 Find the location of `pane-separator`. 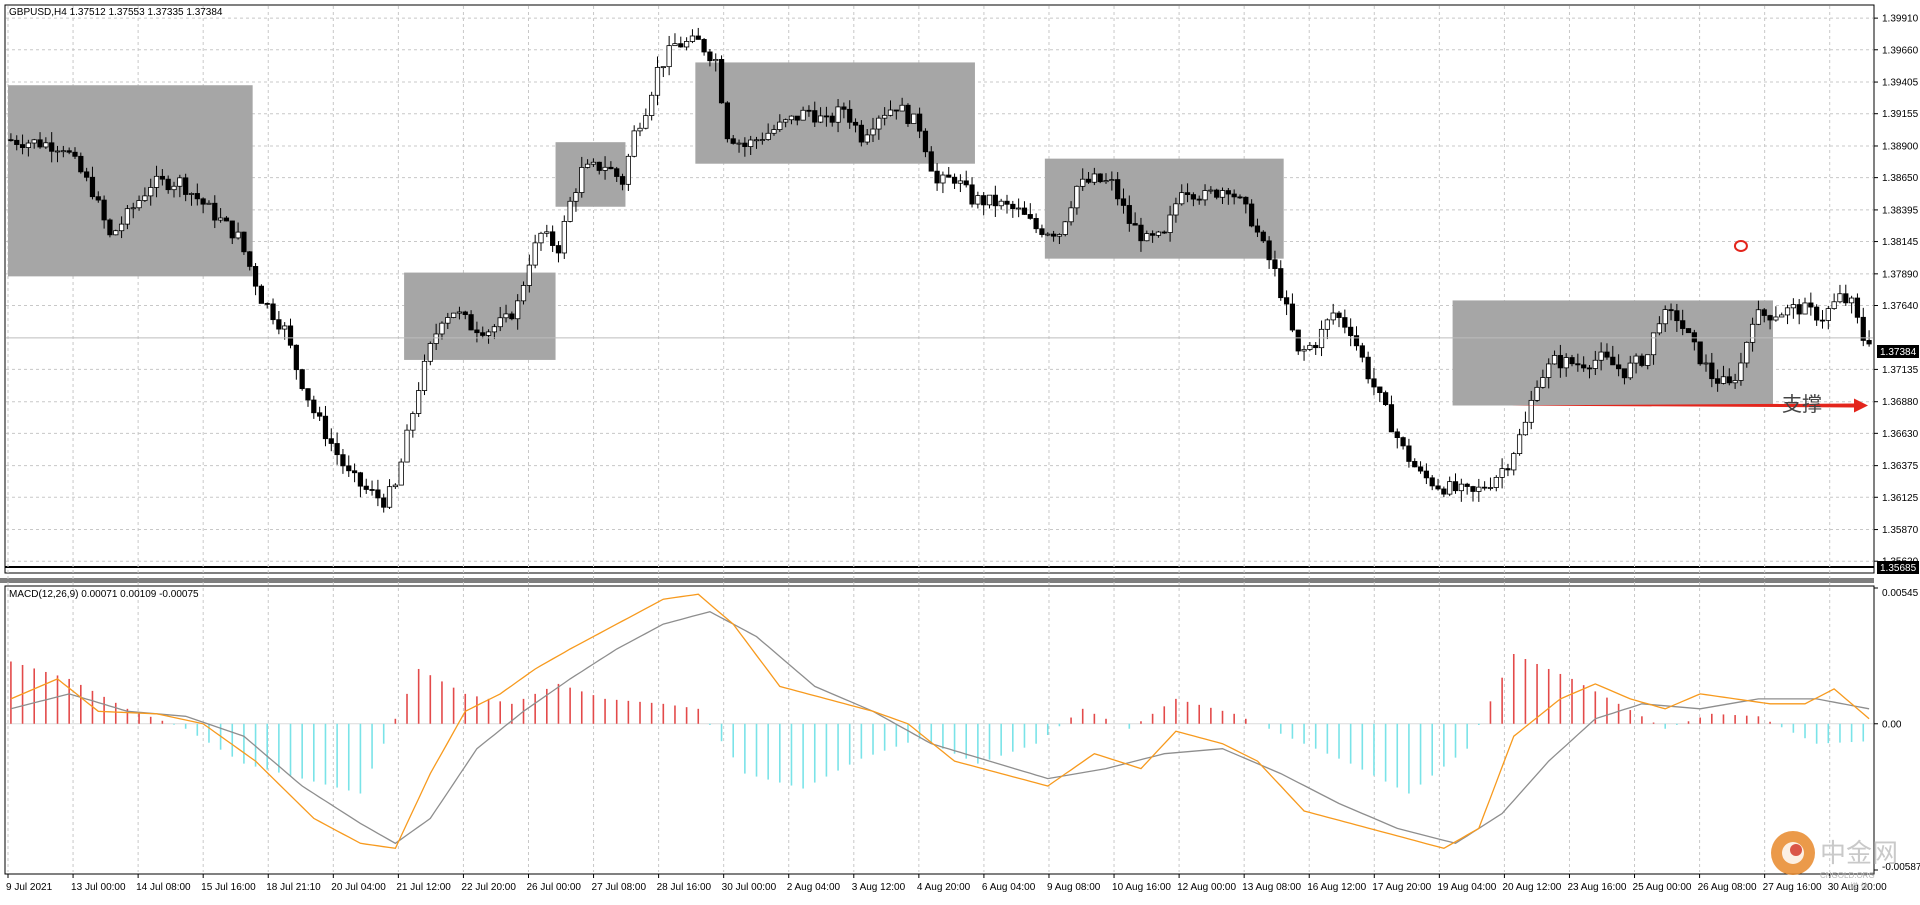

pane-separator is located at coordinates (937, 580).